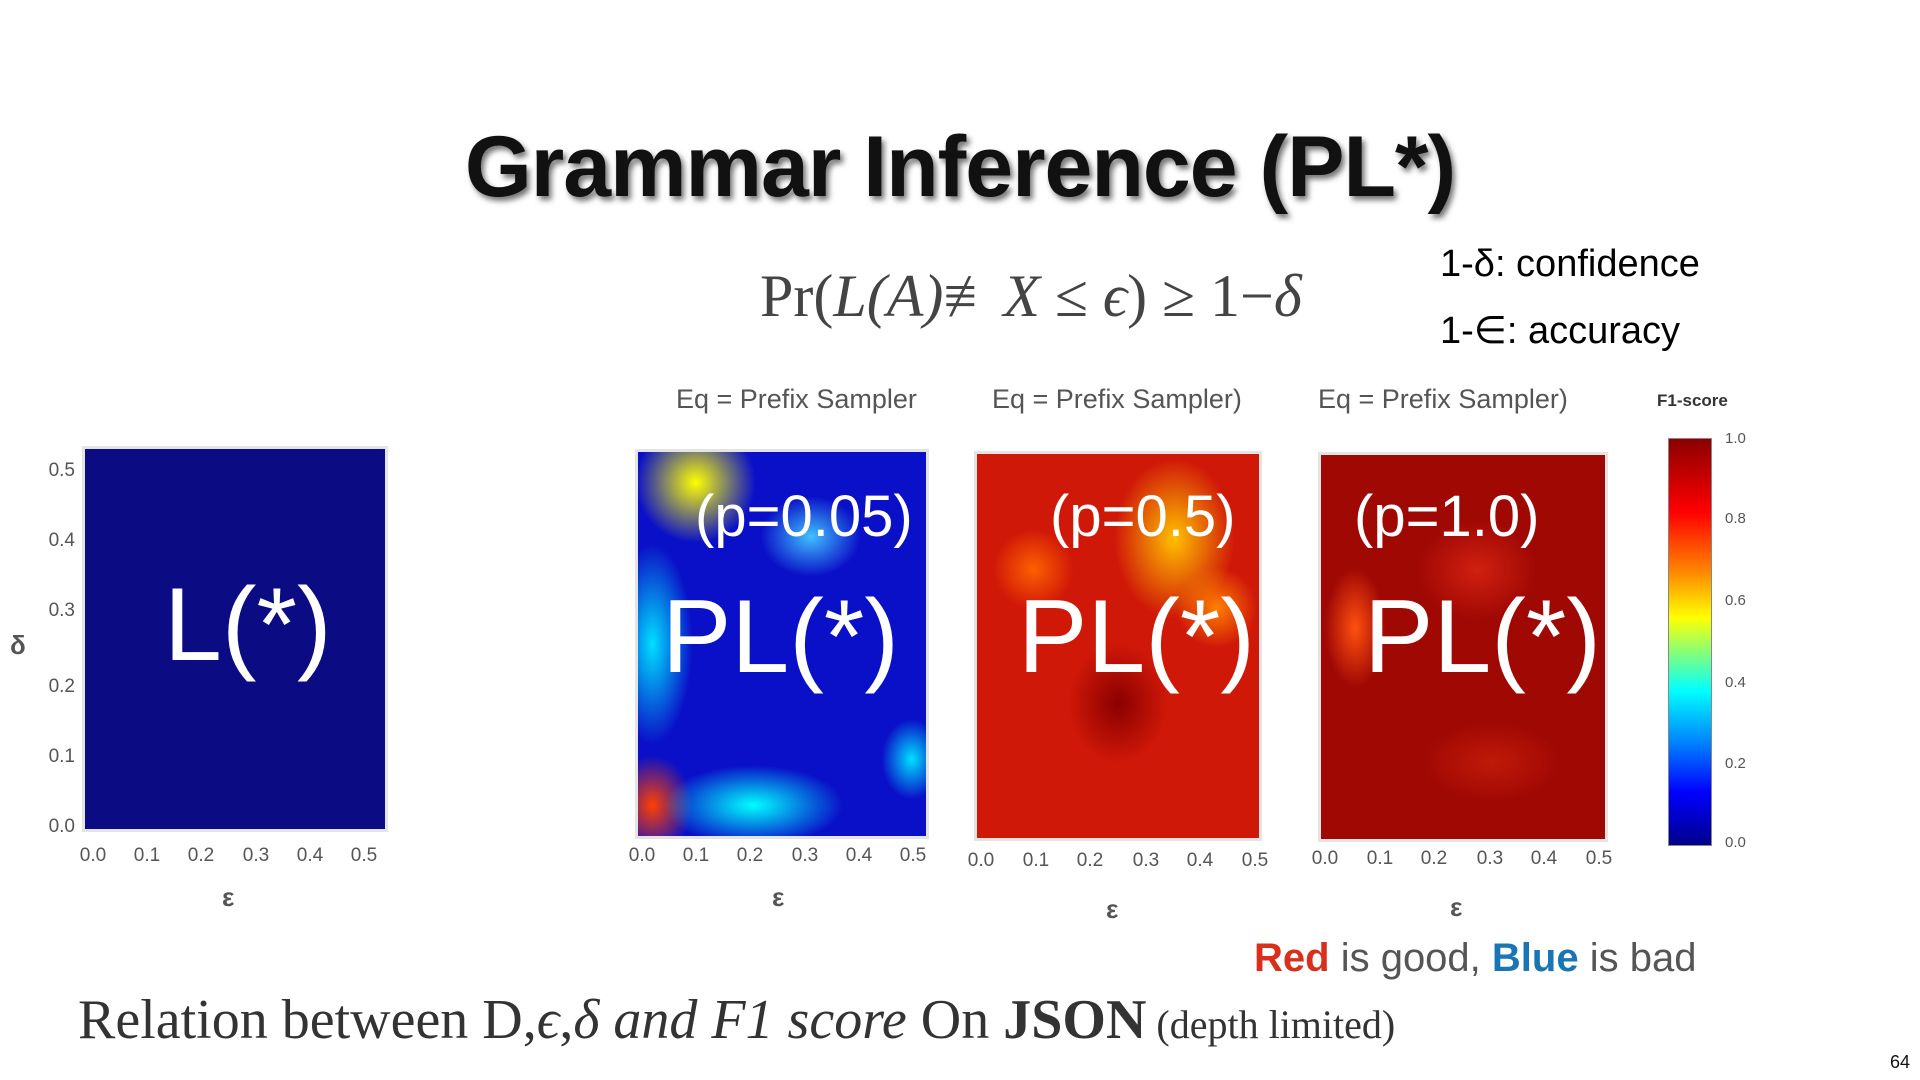 The height and width of the screenshot is (1080, 1920). What do you see at coordinates (1735, 842) in the screenshot?
I see `colorbar-tick: 0.0` at bounding box center [1735, 842].